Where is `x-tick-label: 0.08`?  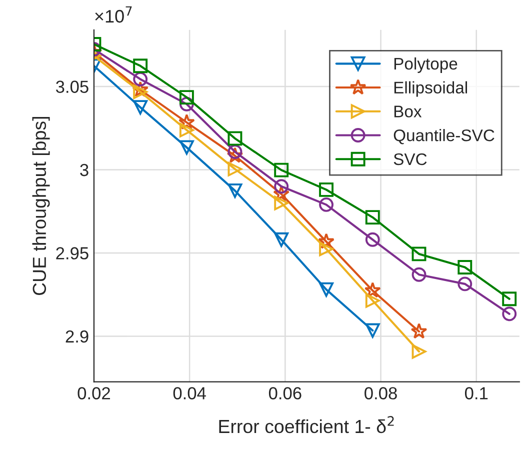
x-tick-label: 0.08 is located at coordinates (380, 393).